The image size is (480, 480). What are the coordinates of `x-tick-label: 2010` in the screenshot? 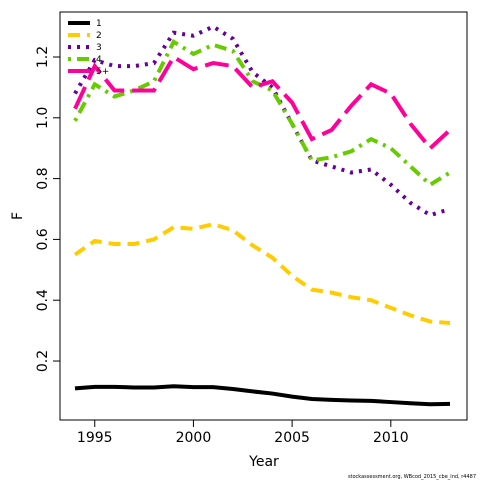 It's located at (391, 438).